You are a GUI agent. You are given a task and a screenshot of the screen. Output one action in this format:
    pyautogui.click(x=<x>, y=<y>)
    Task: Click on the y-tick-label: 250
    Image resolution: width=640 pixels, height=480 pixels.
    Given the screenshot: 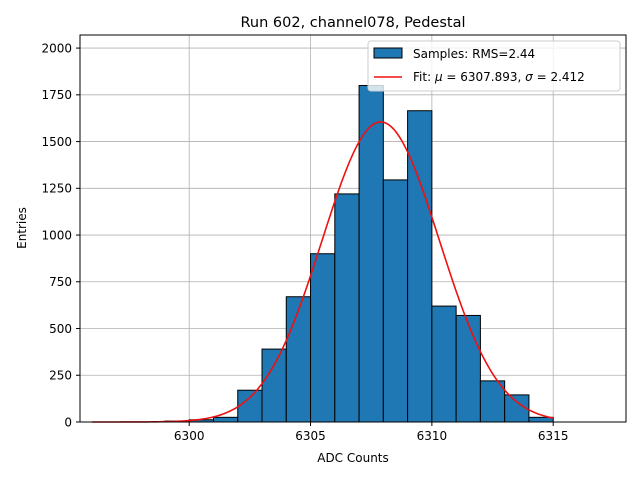 What is the action you would take?
    pyautogui.click(x=60, y=376)
    